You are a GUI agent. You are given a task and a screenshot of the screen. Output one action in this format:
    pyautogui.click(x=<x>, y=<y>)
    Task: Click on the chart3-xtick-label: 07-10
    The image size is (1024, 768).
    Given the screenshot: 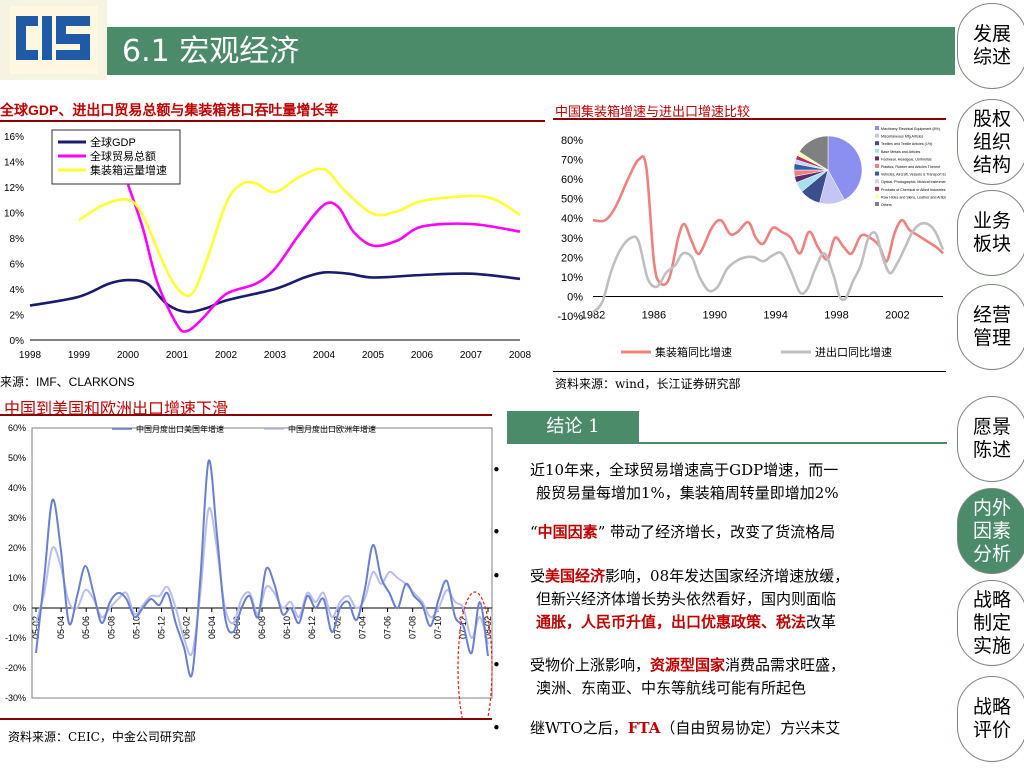 What is the action you would take?
    pyautogui.click(x=438, y=627)
    